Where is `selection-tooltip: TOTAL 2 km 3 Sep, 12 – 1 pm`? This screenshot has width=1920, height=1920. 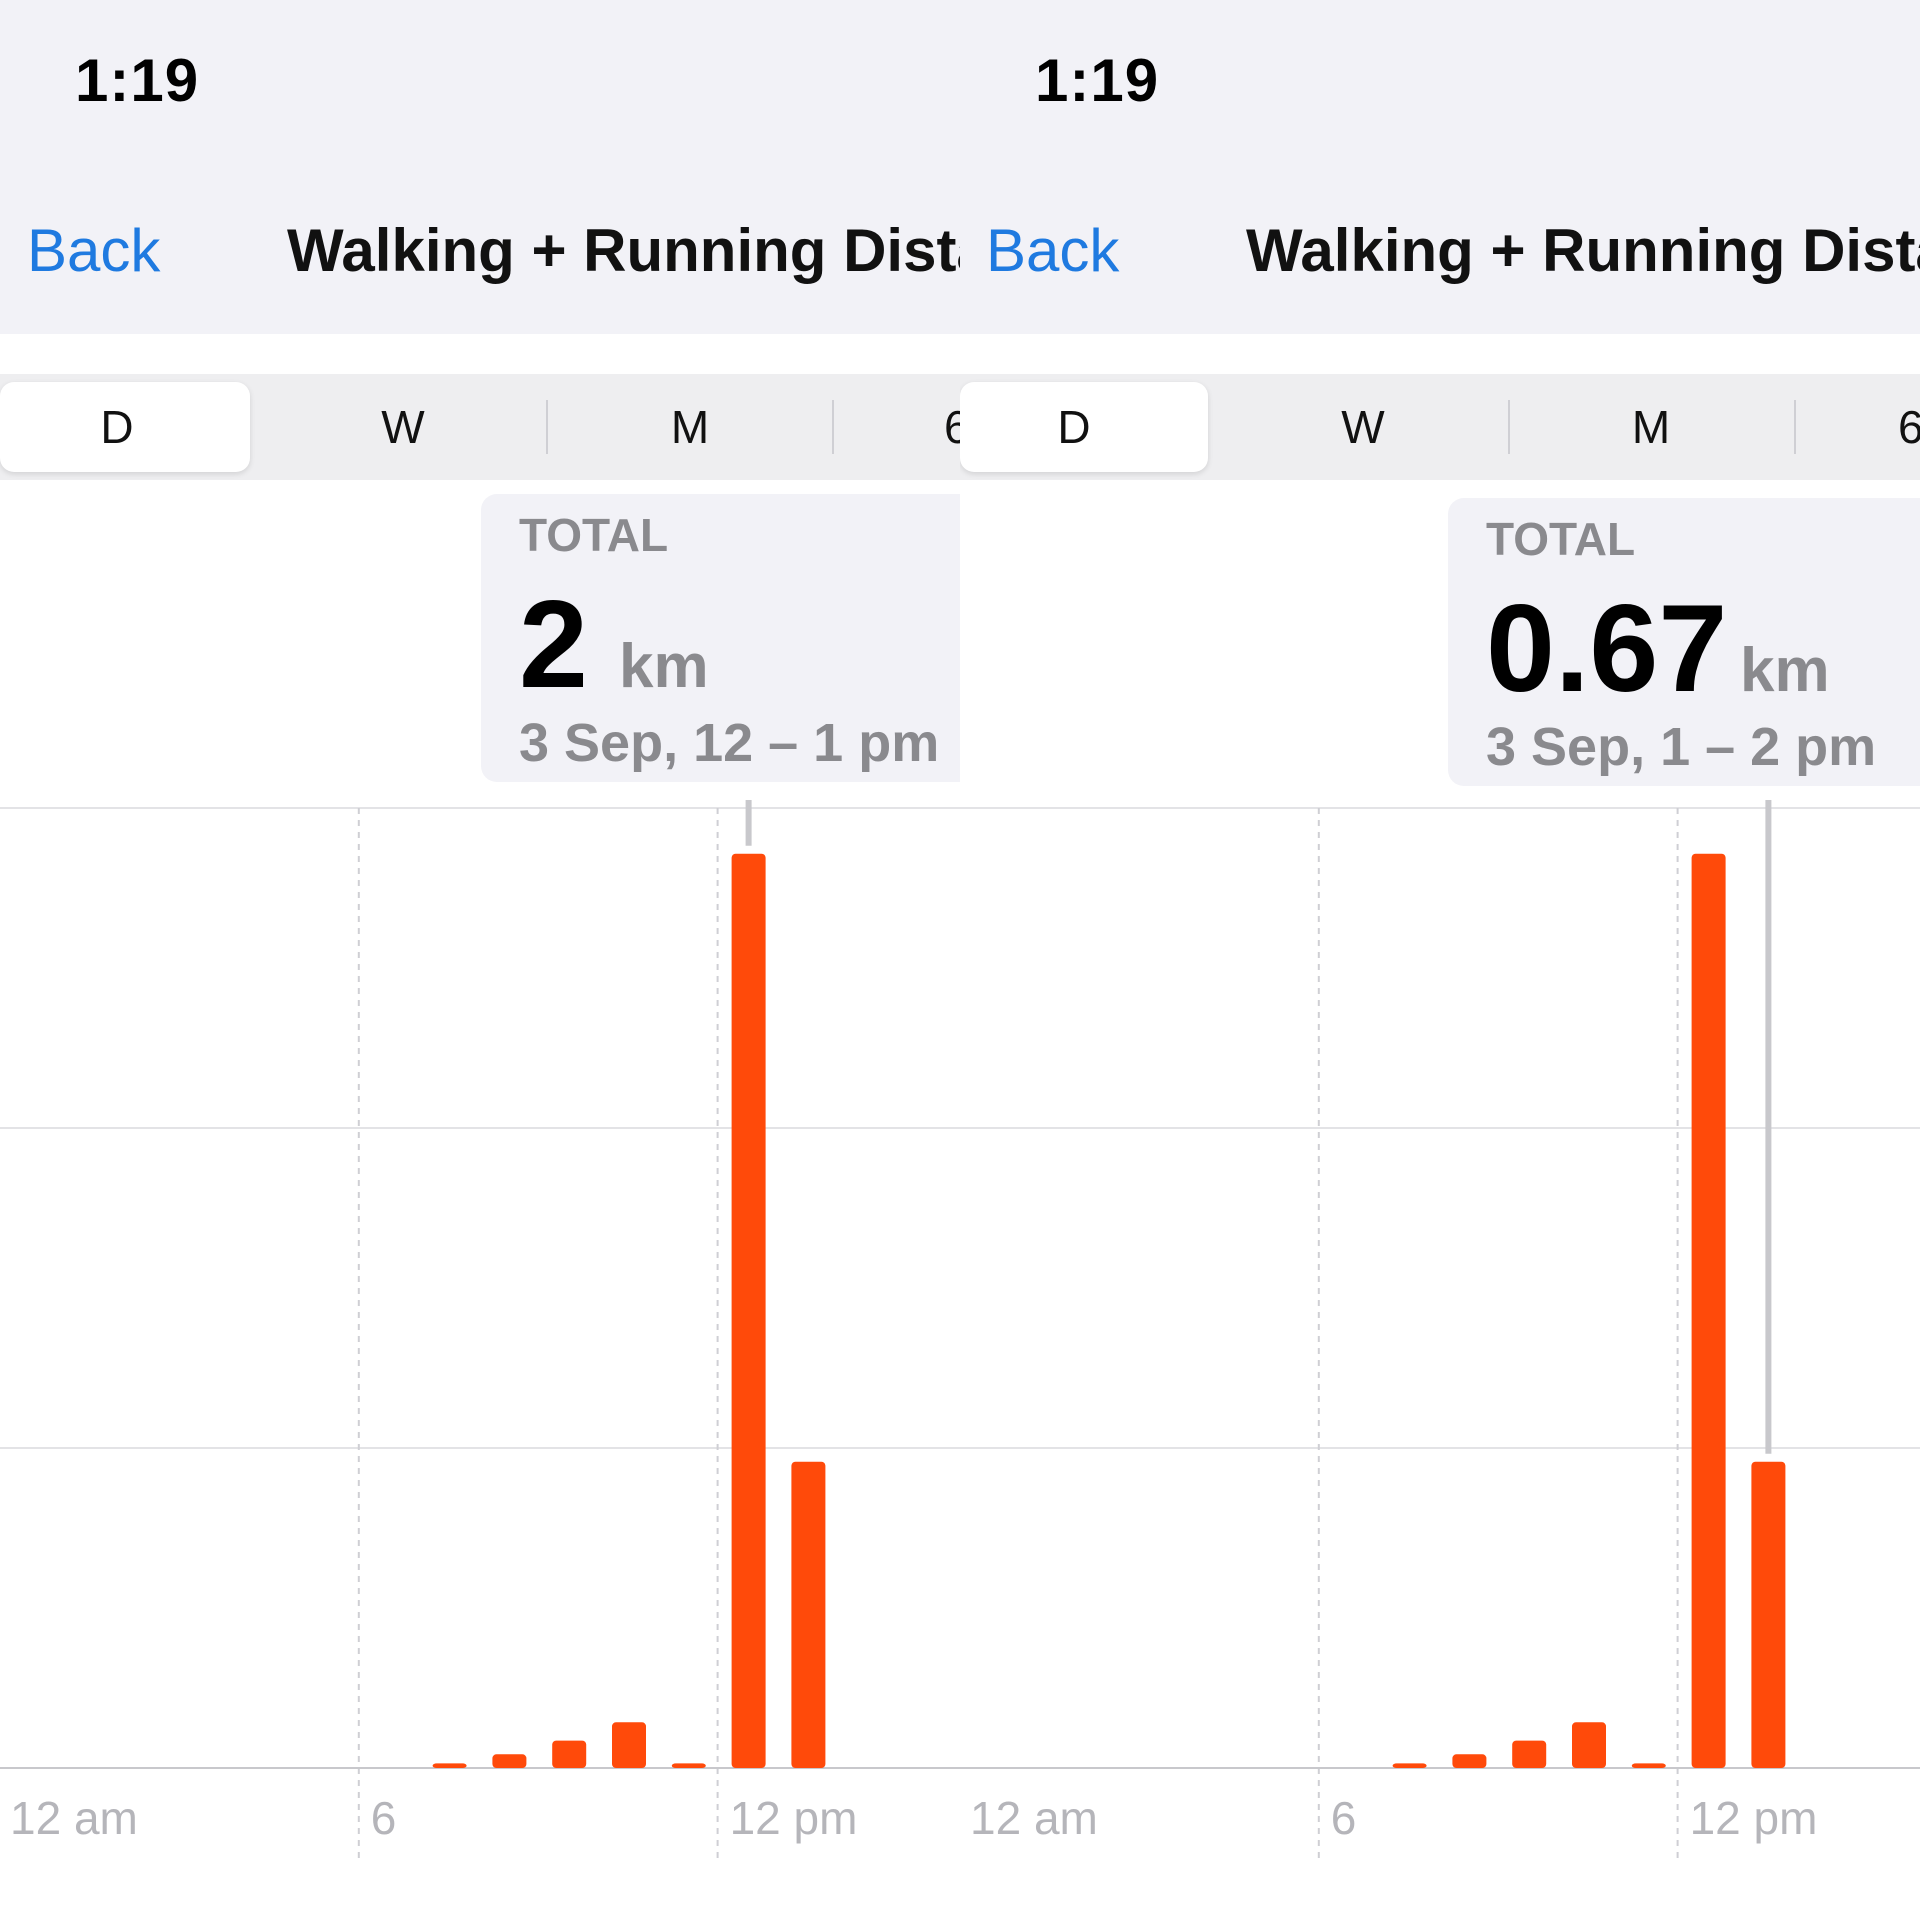 selection-tooltip: TOTAL 2 km 3 Sep, 12 – 1 pm is located at coordinates (720, 638).